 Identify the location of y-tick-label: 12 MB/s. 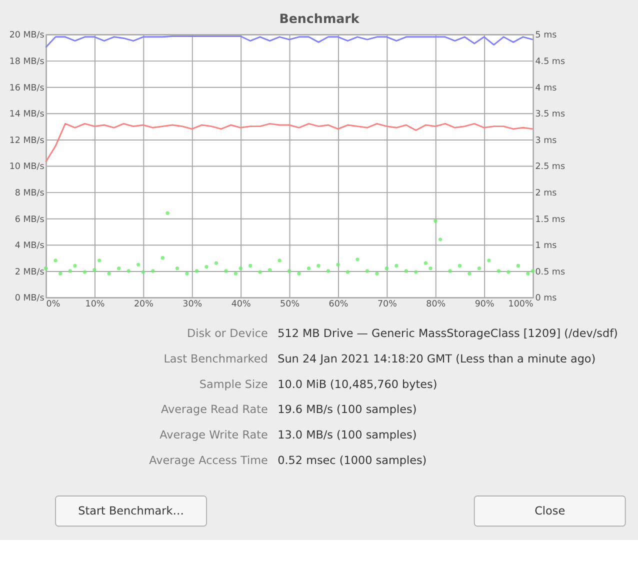
(27, 141).